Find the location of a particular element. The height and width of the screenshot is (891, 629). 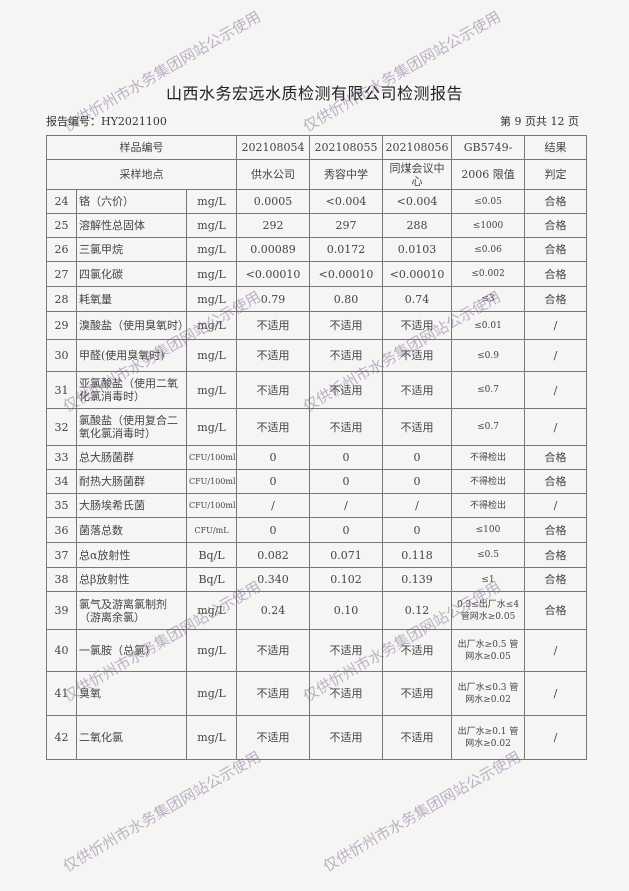

table-row: 24 铬（六价） mg/L 0.0005 <0.004 <0.004 ≤0.05 合格 is located at coordinates (317, 201).